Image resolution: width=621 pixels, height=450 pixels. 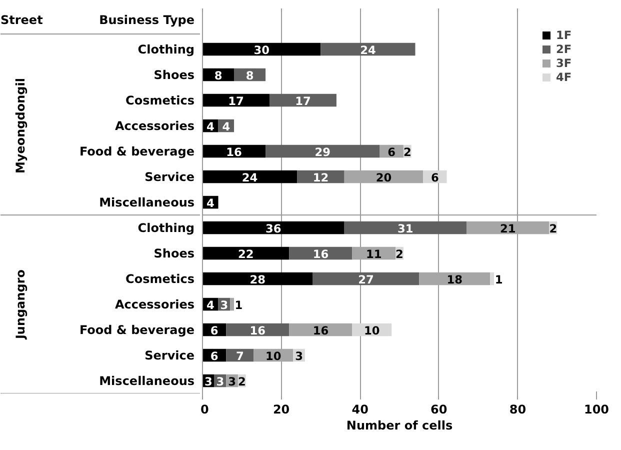 I want to click on data-label: 28, so click(x=258, y=279).